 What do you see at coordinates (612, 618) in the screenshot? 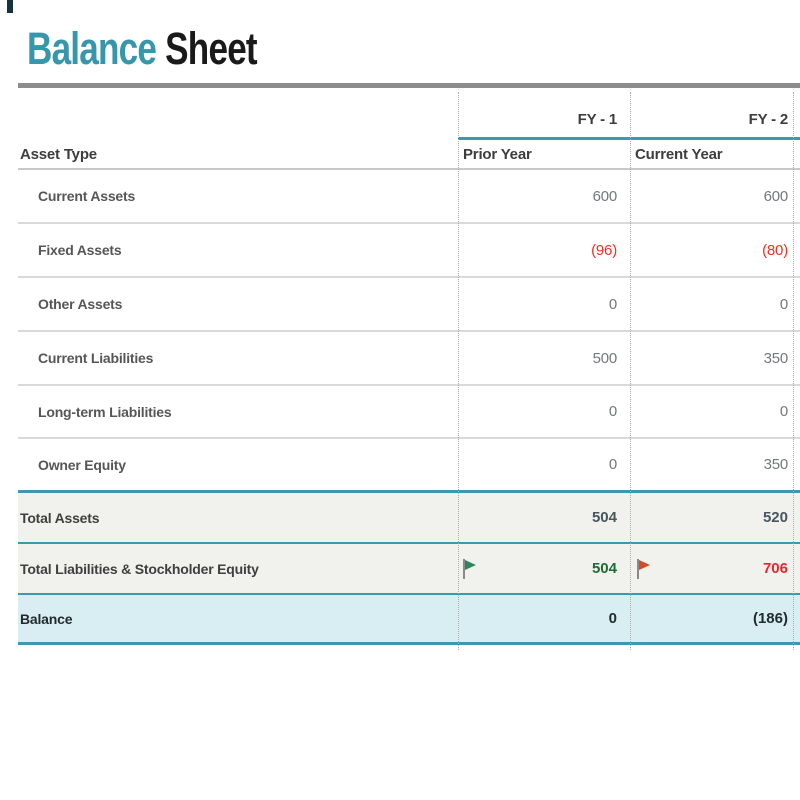
I see `fy1-balance-value: 0` at bounding box center [612, 618].